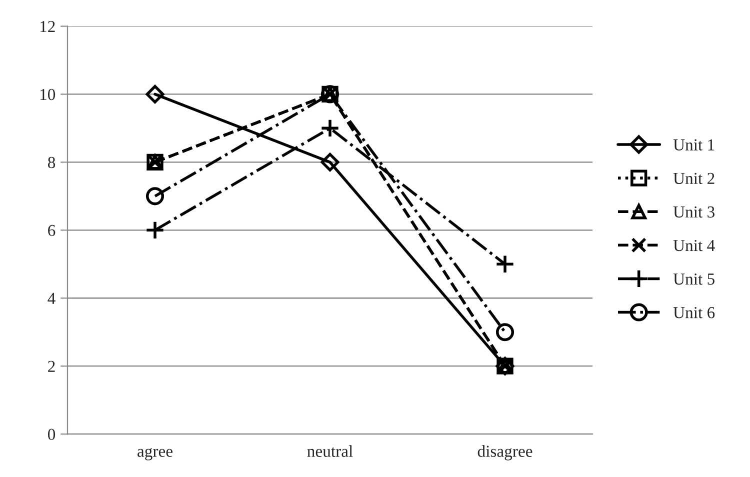 The image size is (750, 477). What do you see at coordinates (330, 451) in the screenshot?
I see `x-tick-label: neutral` at bounding box center [330, 451].